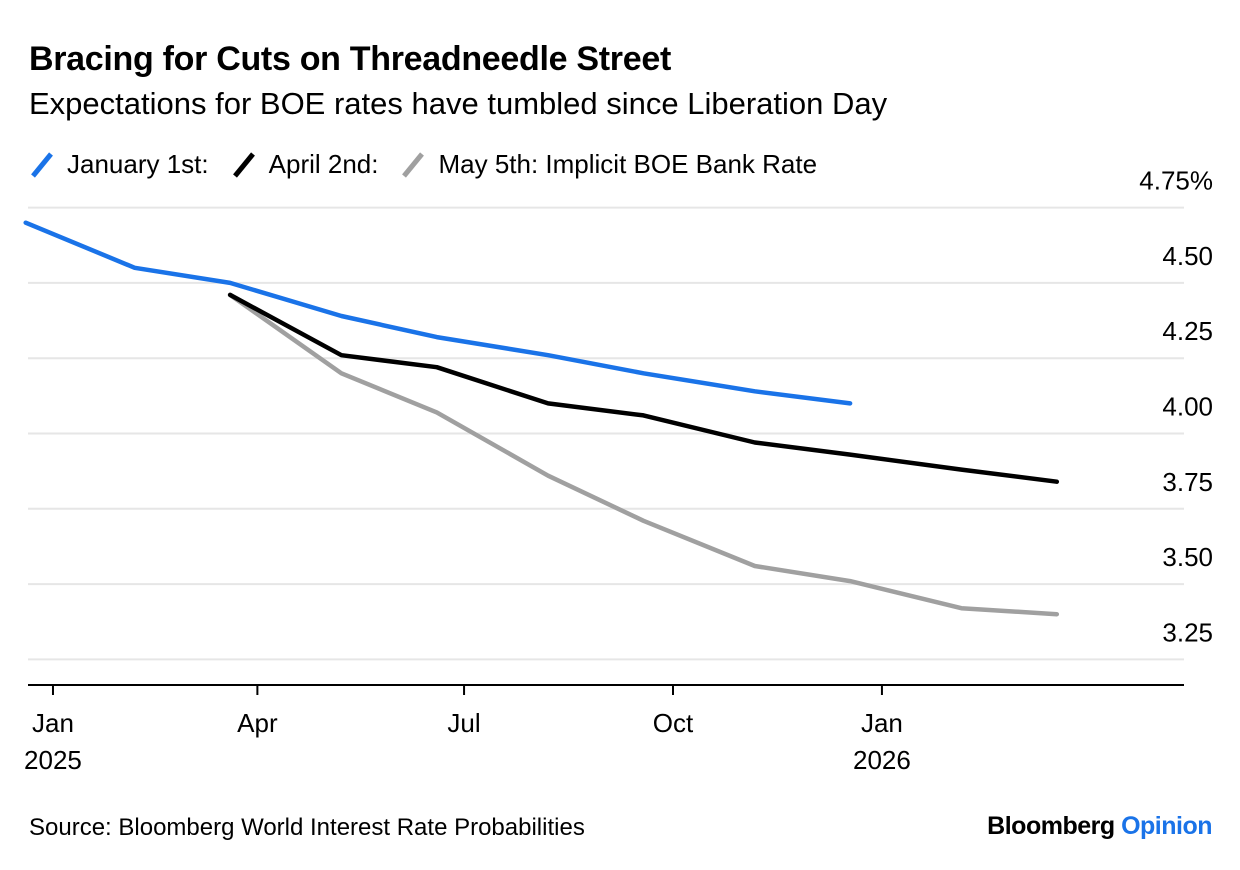 The image size is (1240, 870). I want to click on legend-item-january: January 1st:, so click(119, 164).